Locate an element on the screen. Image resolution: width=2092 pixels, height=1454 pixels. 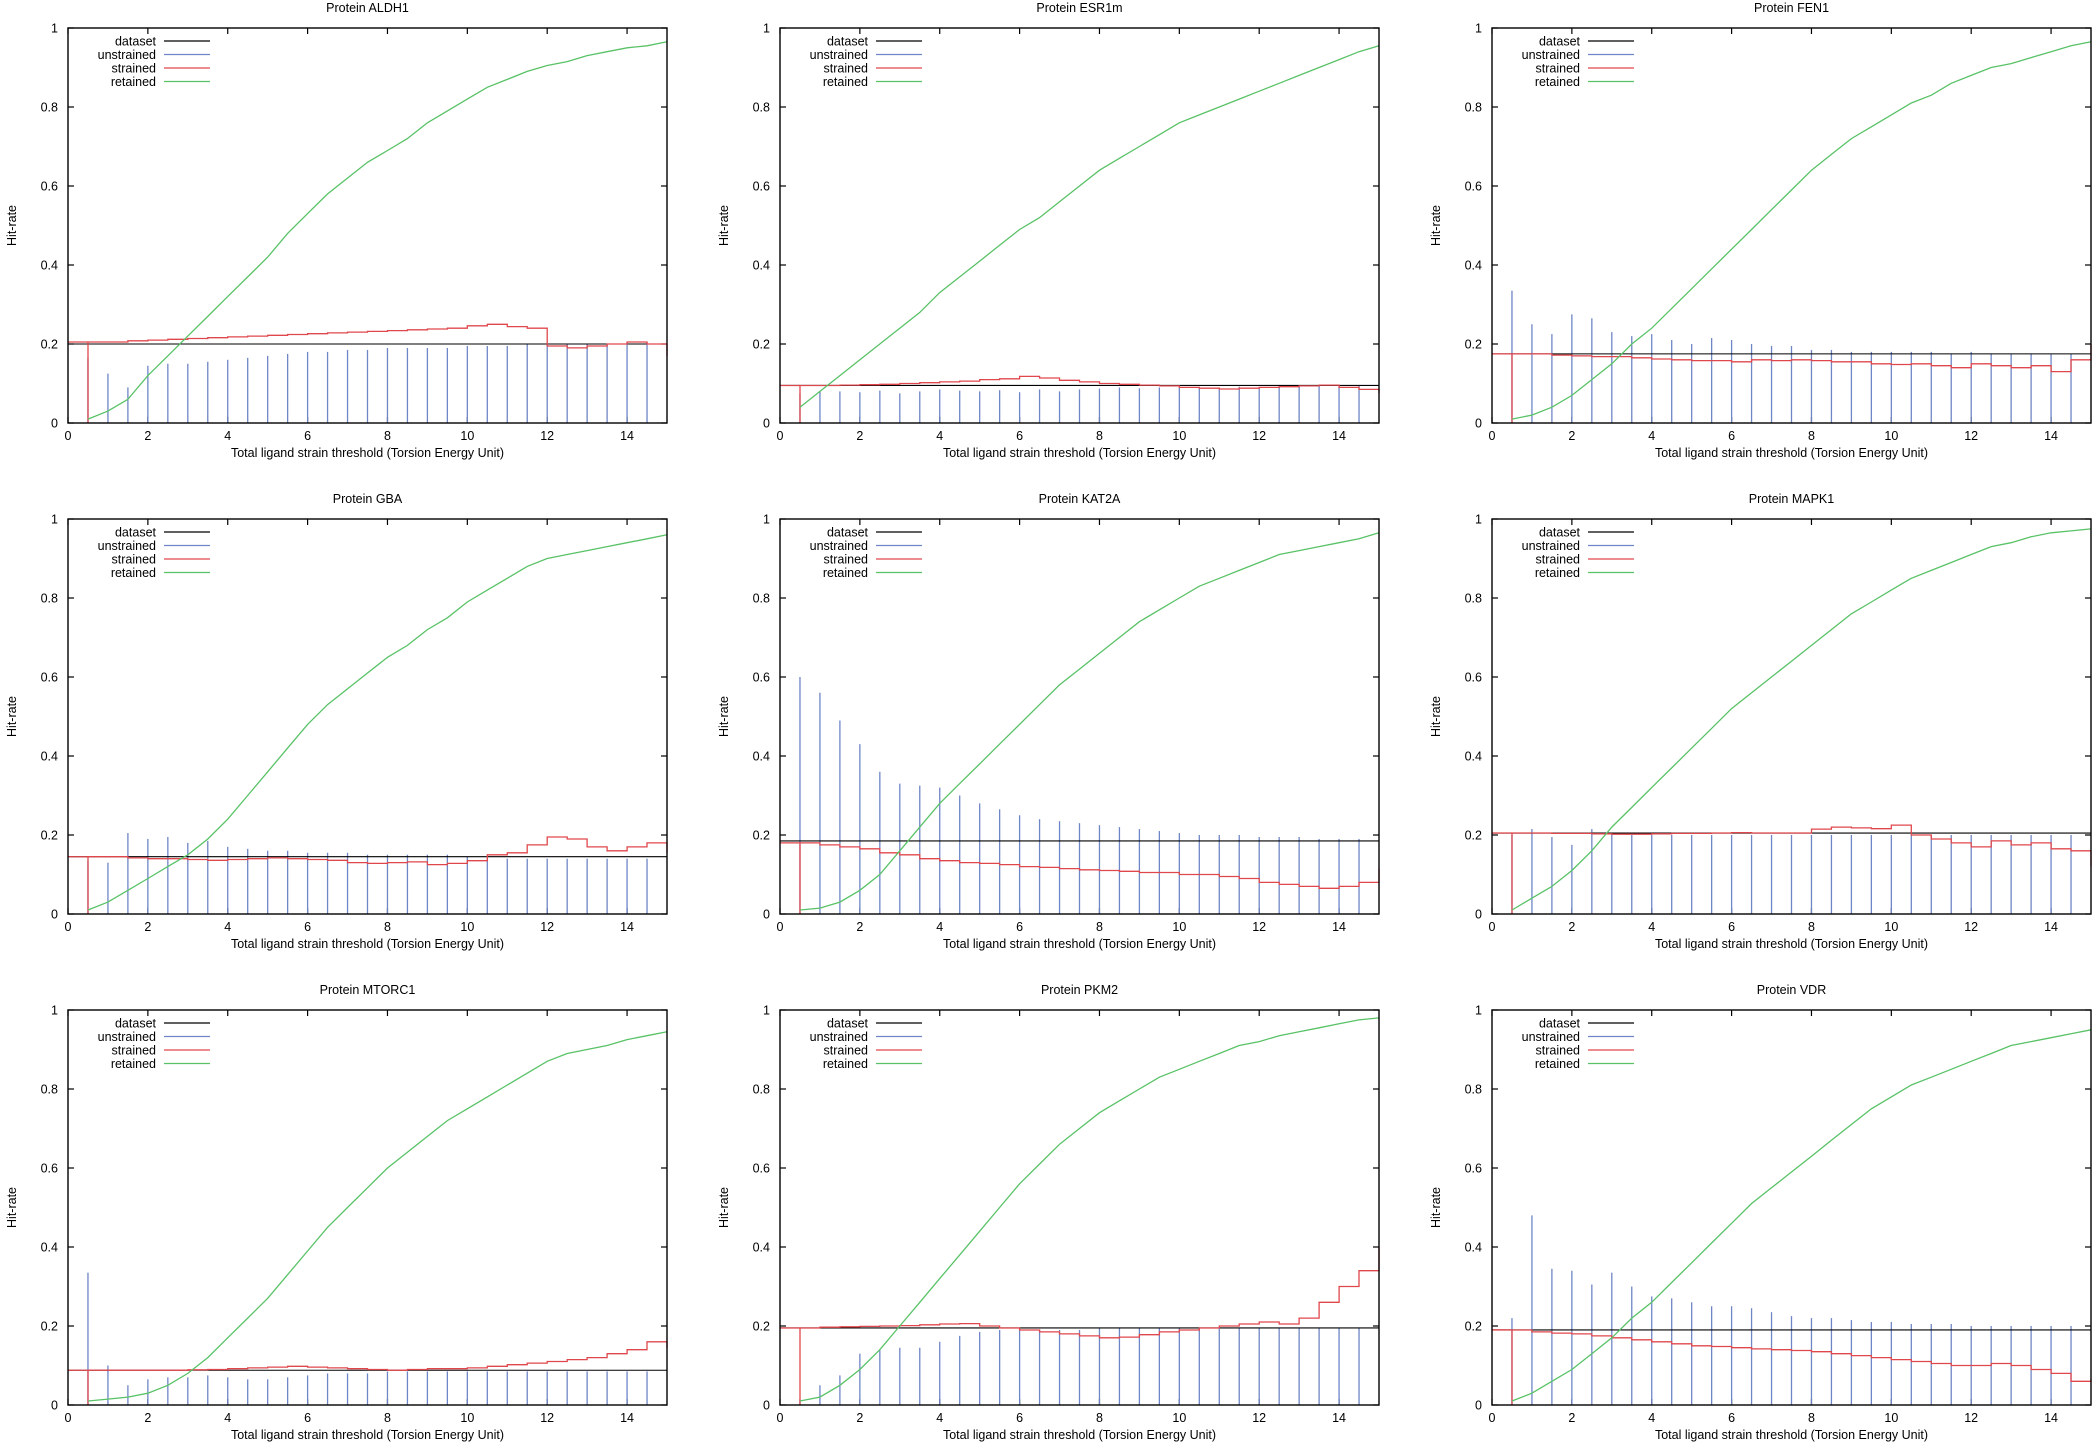
chart-title: Protein VDR is located at coordinates (1791, 990).